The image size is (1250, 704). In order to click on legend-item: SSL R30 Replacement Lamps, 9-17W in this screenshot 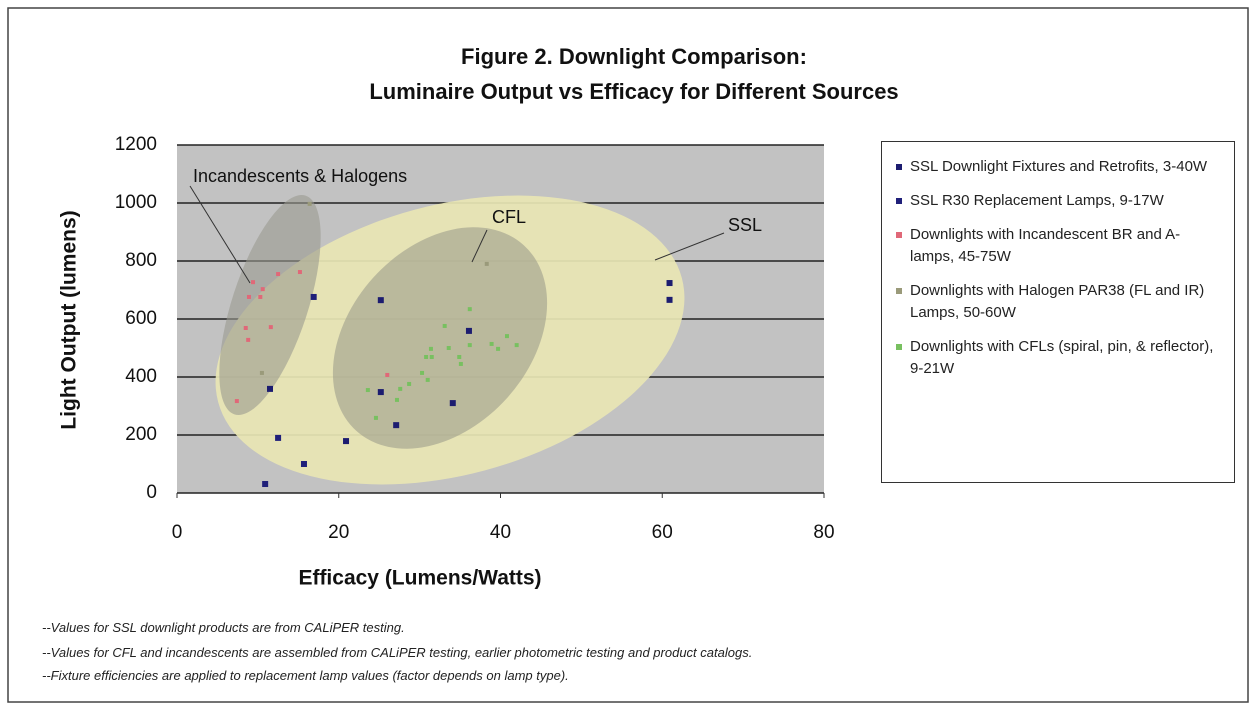, I will do `click(1060, 201)`.